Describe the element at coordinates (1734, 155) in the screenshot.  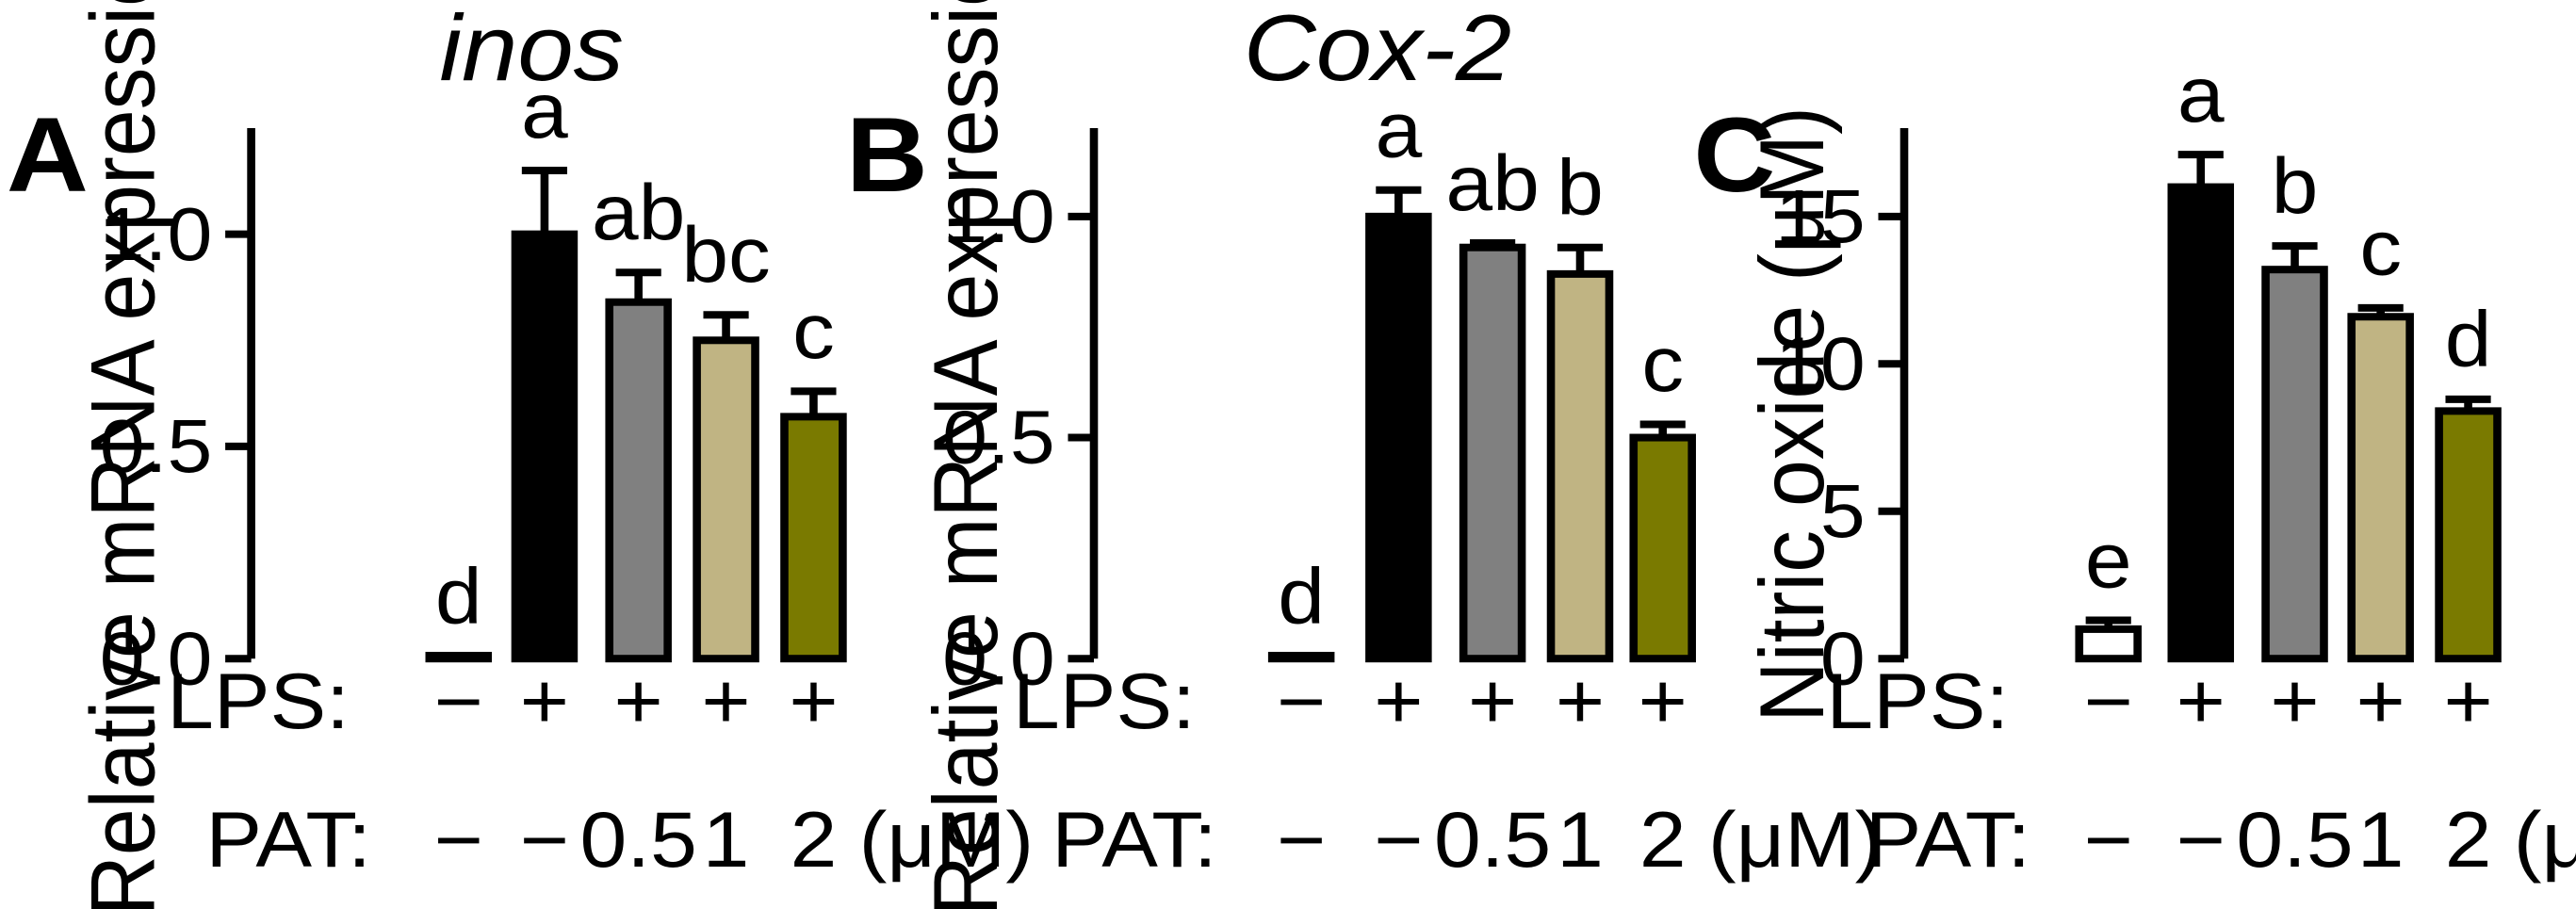
I see `panel-letter: C` at that location.